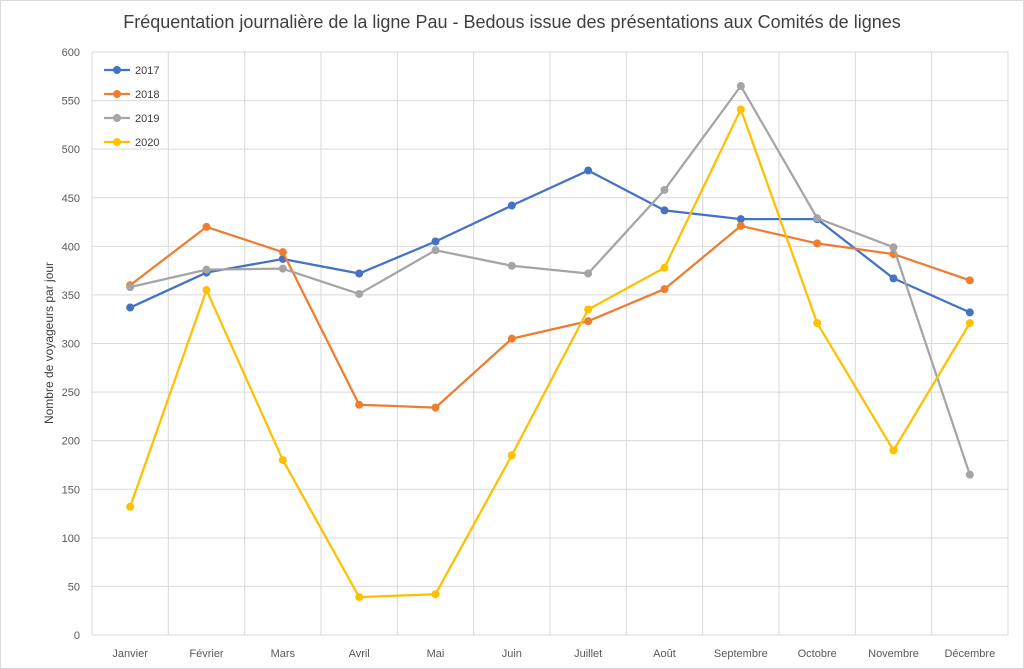  I want to click on y-tick-label: 50, so click(74, 587).